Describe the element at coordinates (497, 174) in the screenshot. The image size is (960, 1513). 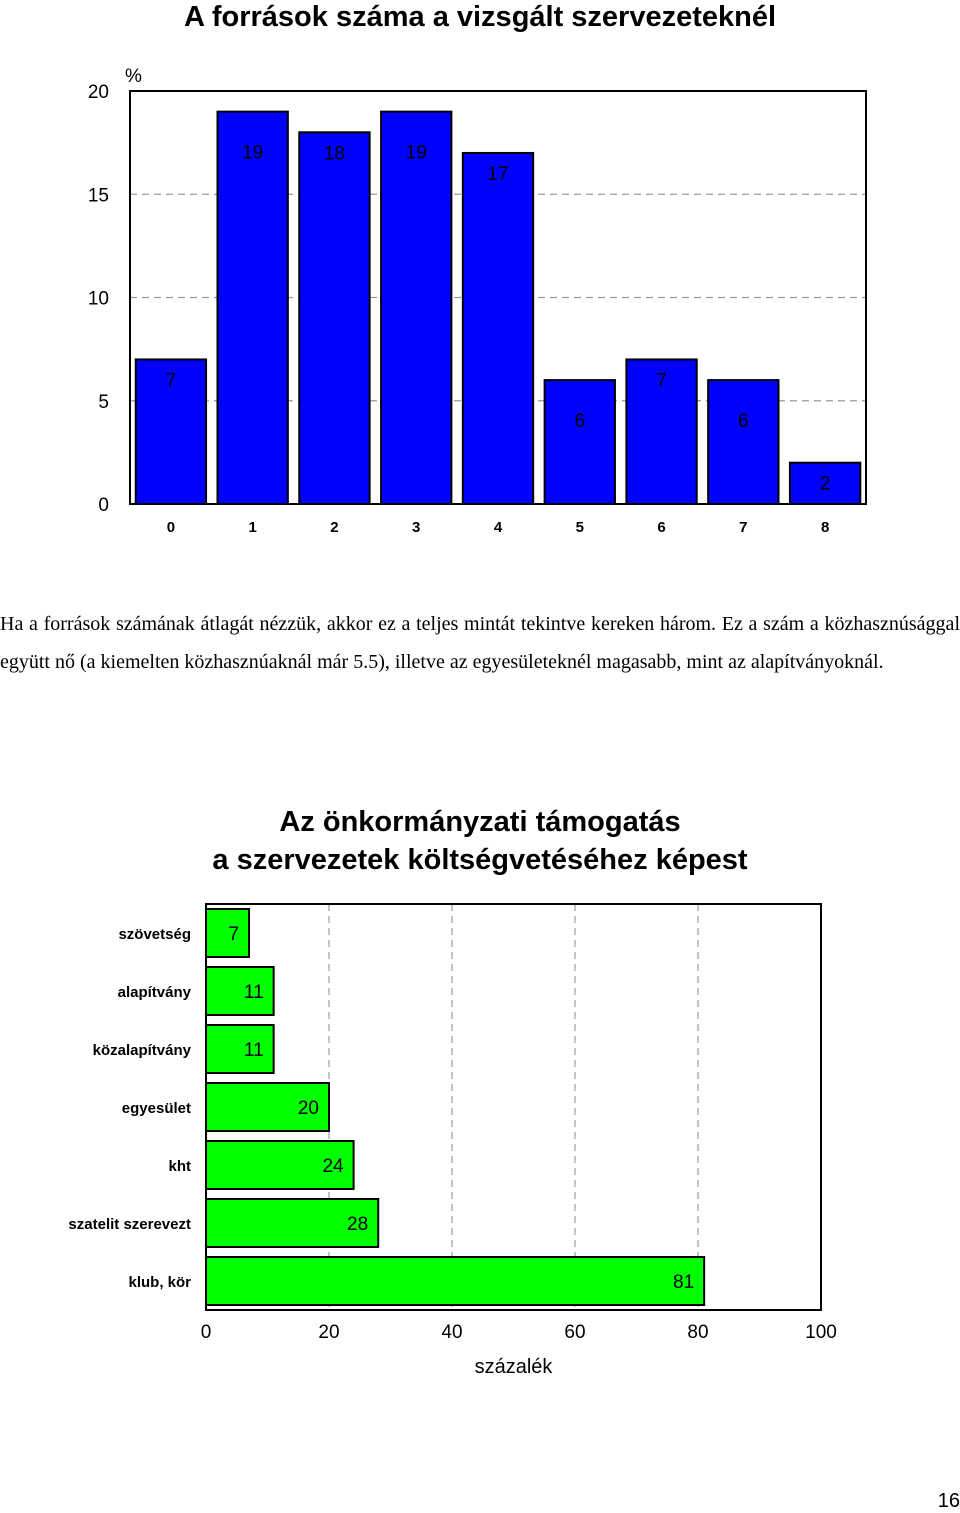
I see `chart1-data-label: 17` at that location.